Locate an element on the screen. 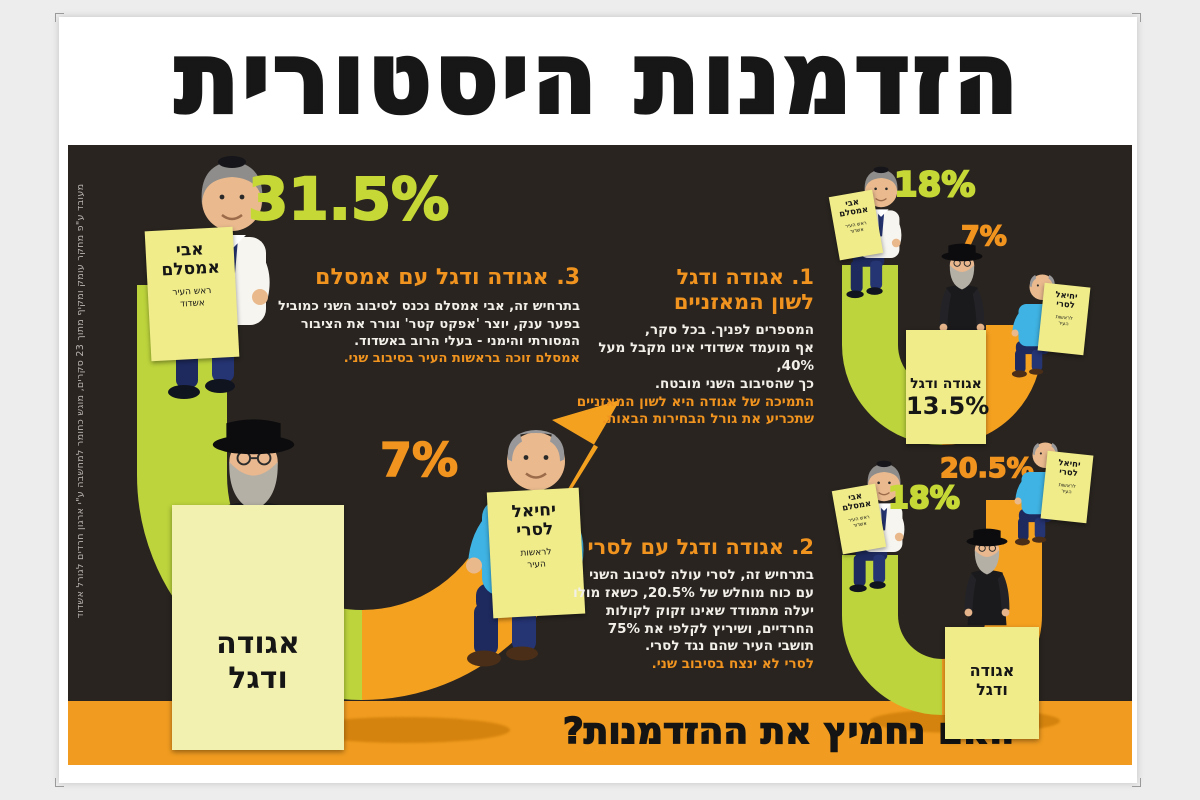 This screenshot has width=1200, height=800. scenario3-heading: 3. אגודה ודגל עם אמסלם is located at coordinates (447, 277).